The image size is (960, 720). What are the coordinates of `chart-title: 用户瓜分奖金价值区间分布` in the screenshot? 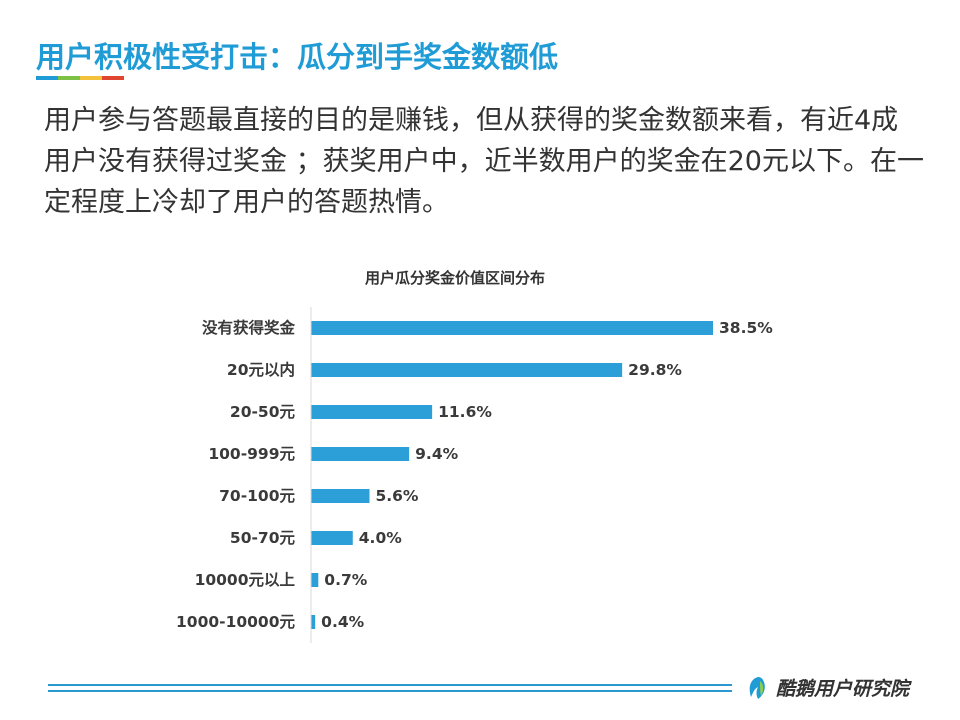 It's located at (455, 278).